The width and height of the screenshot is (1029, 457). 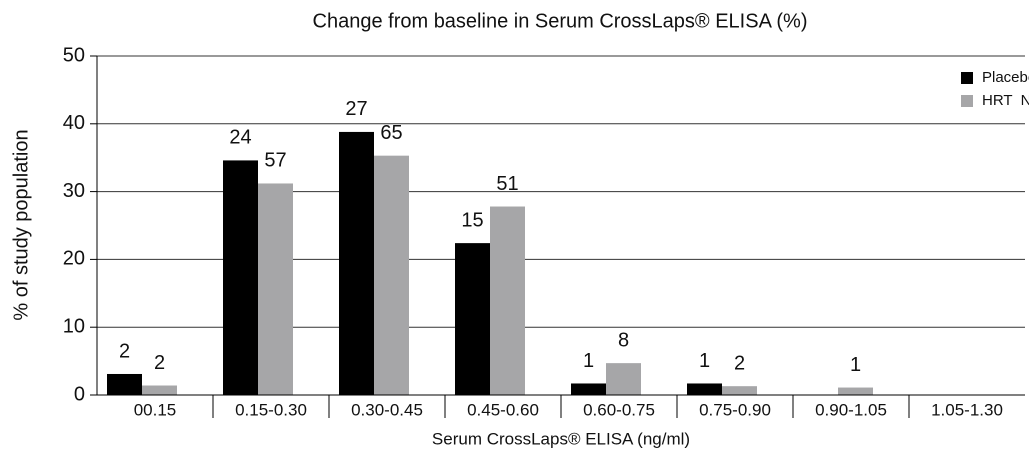 I want to click on data-label: 15, so click(x=472, y=220).